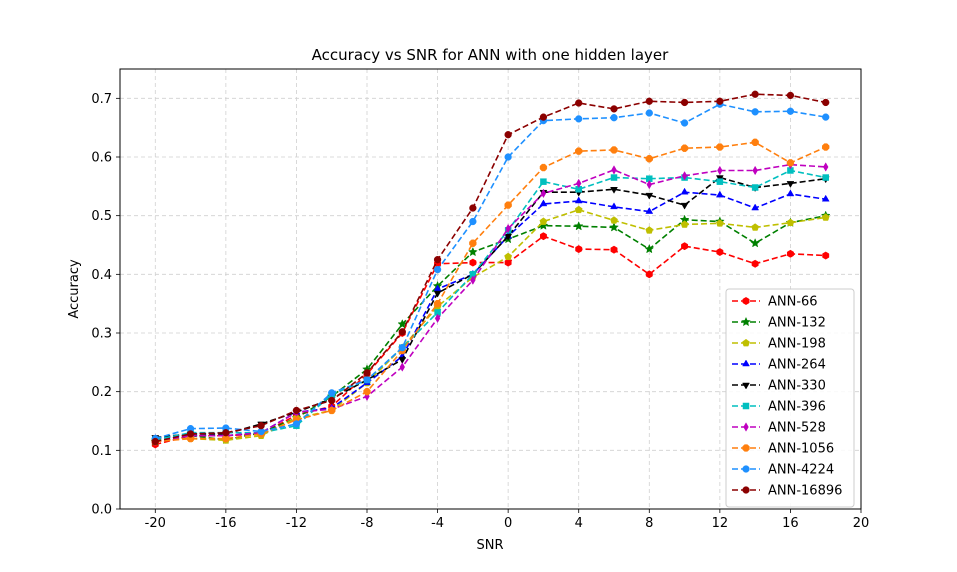  What do you see at coordinates (797, 344) in the screenshot?
I see `legend-label: ANN-198` at bounding box center [797, 344].